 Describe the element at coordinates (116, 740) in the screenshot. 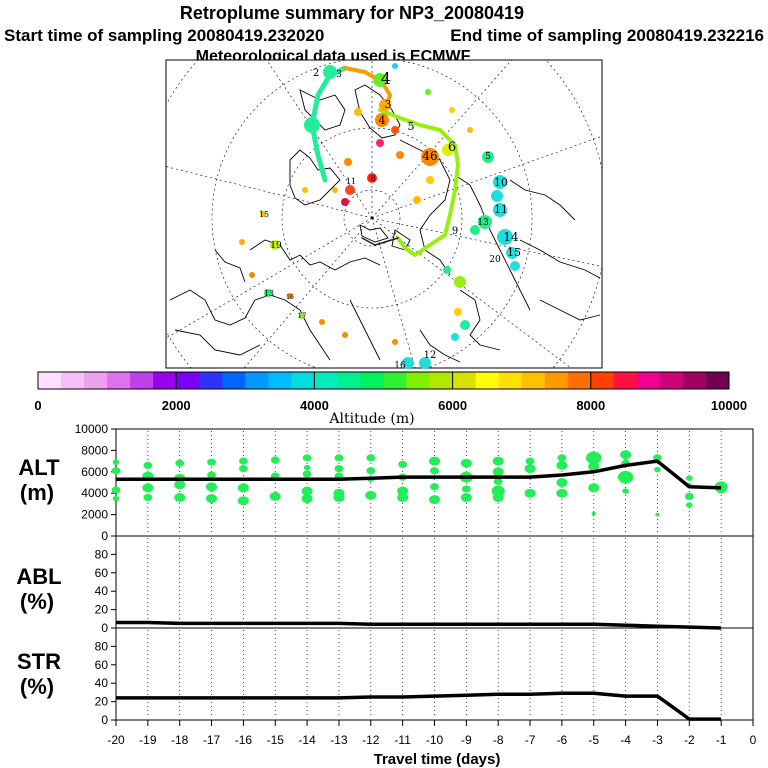

I see `x-tick-label: -20` at that location.